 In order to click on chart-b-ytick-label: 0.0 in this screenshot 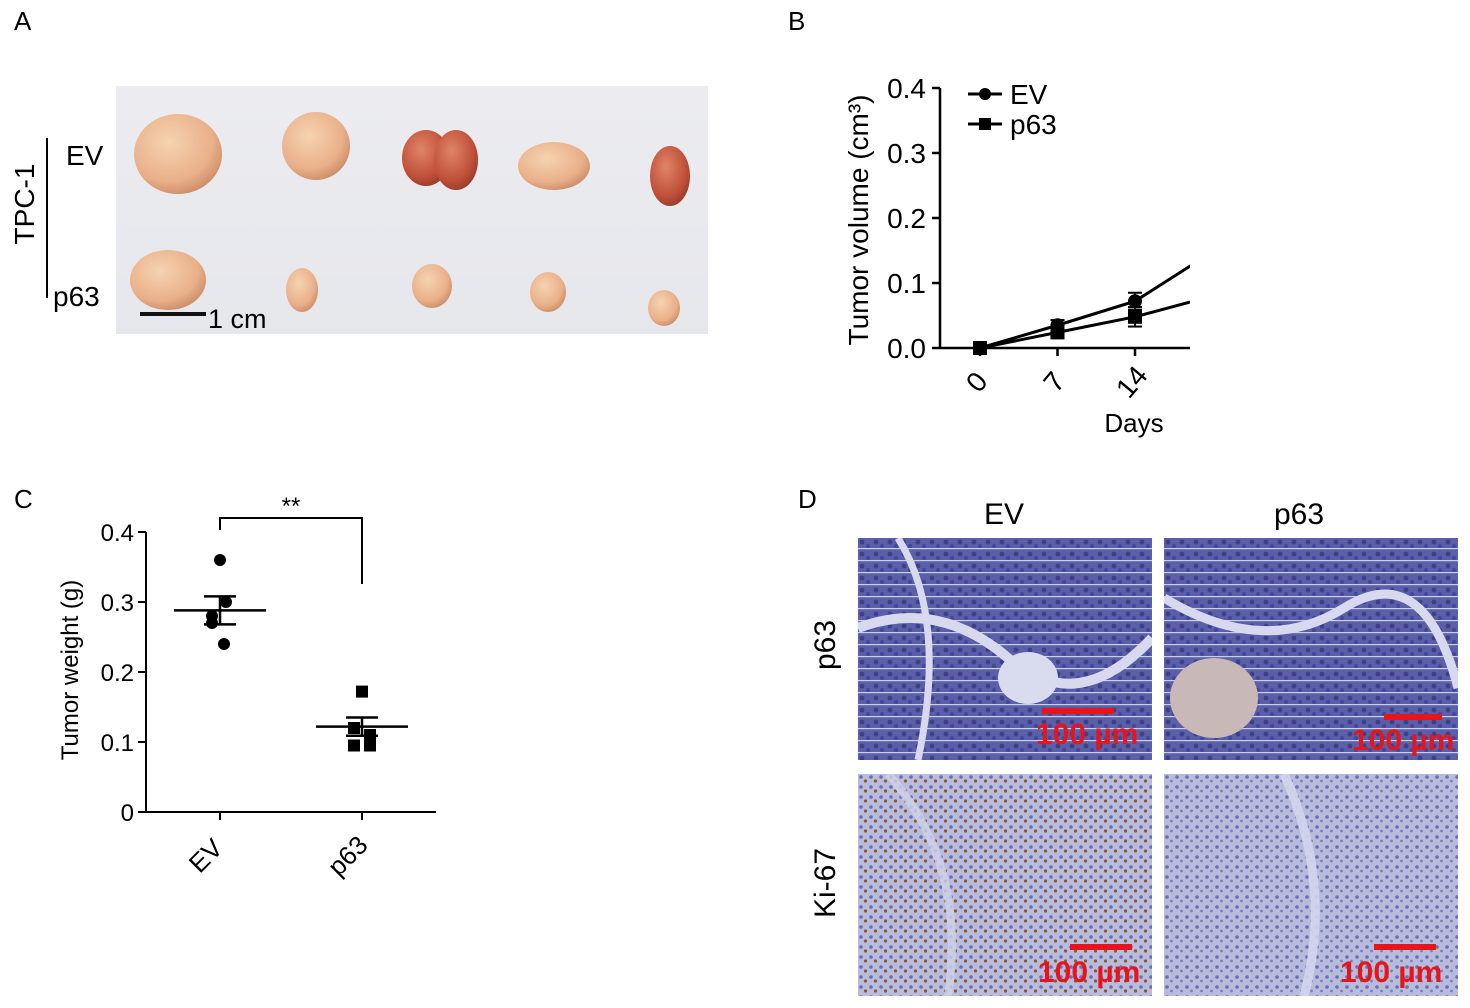, I will do `click(906, 348)`.